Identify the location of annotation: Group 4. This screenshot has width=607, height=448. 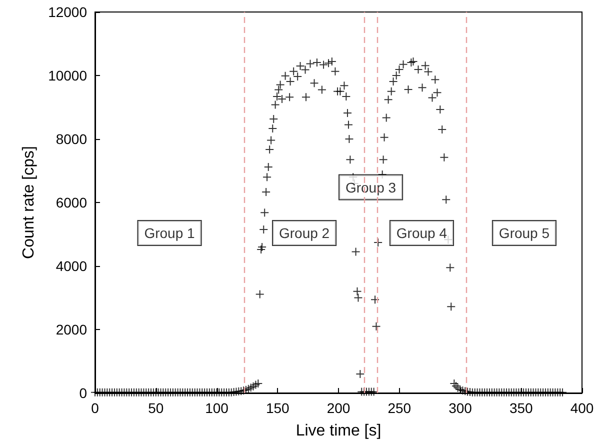
(422, 232).